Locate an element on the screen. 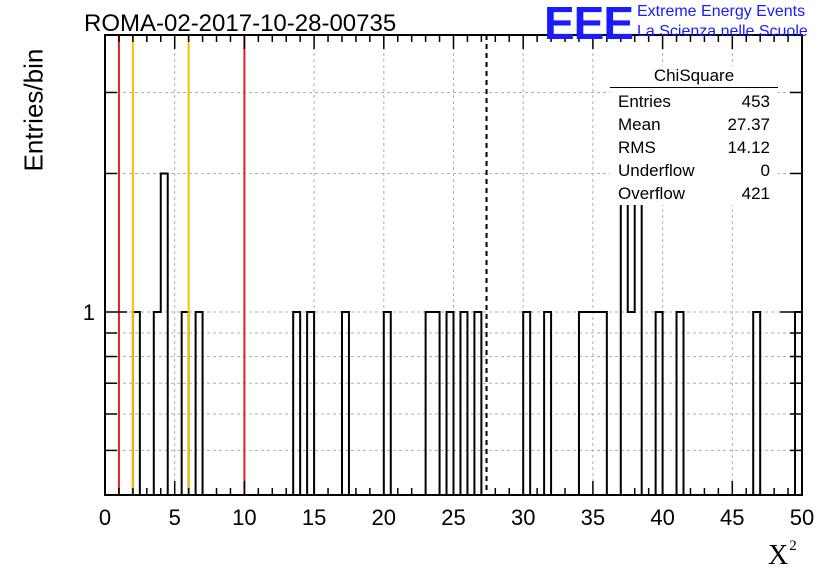  x-axis-label-superscript: 2 is located at coordinates (793, 546).